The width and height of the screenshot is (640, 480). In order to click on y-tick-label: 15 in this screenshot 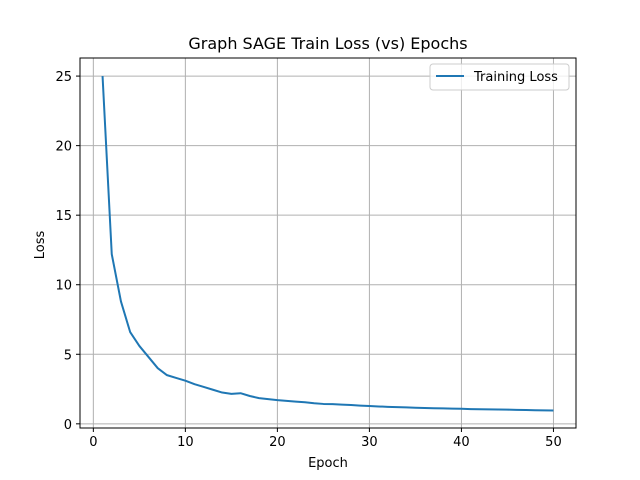, I will do `click(63, 216)`.